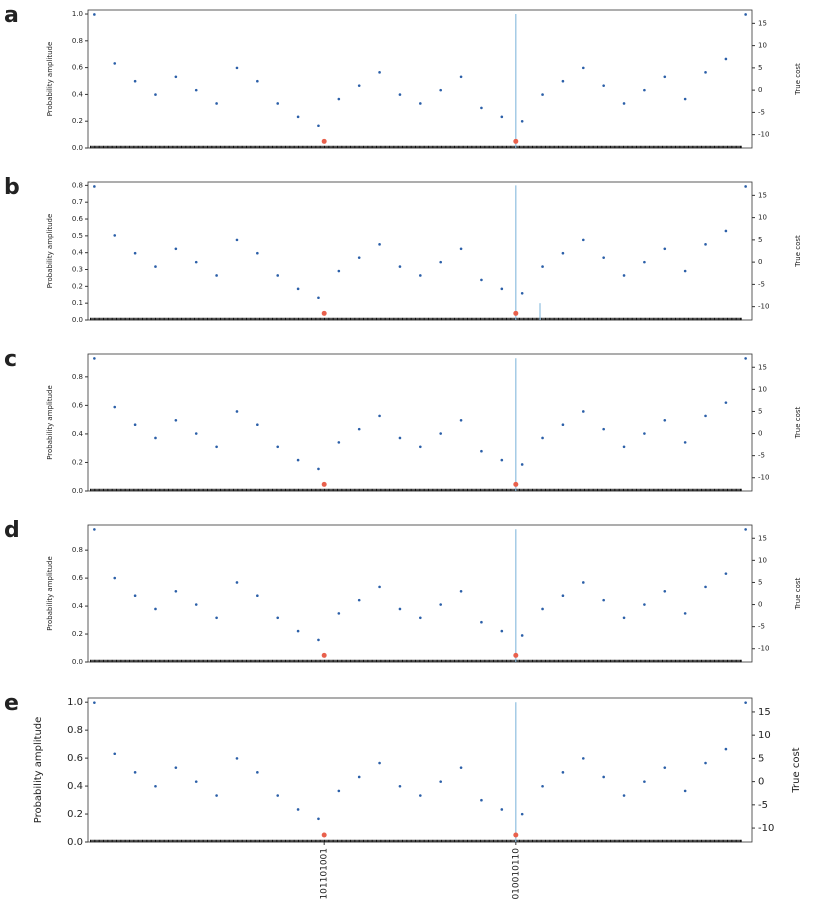 The image size is (815, 899). Describe the element at coordinates (12, 530) in the screenshot. I see `panel-label: d` at that location.